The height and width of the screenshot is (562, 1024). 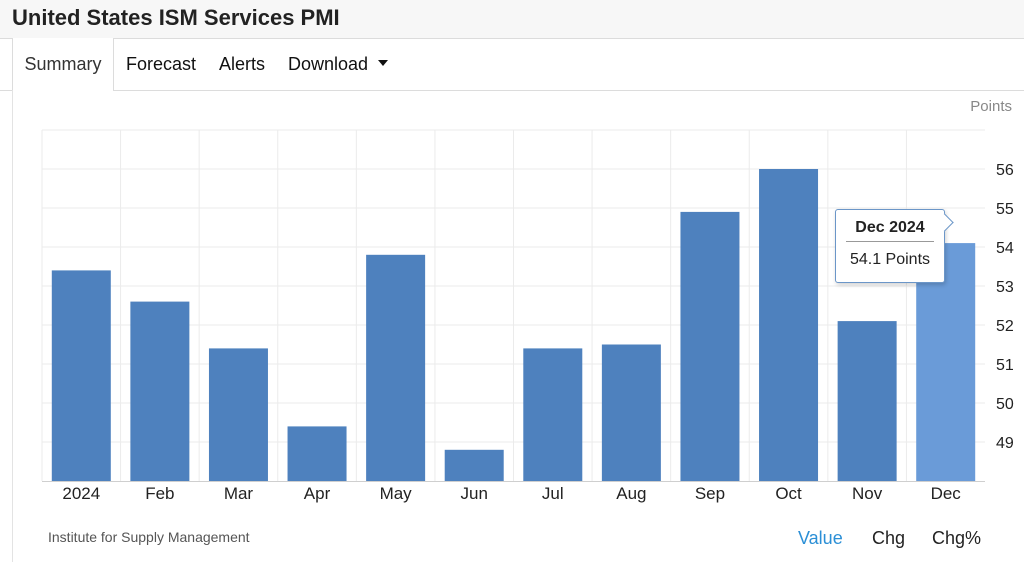 I want to click on tab-alerts: Alerts, so click(x=242, y=64).